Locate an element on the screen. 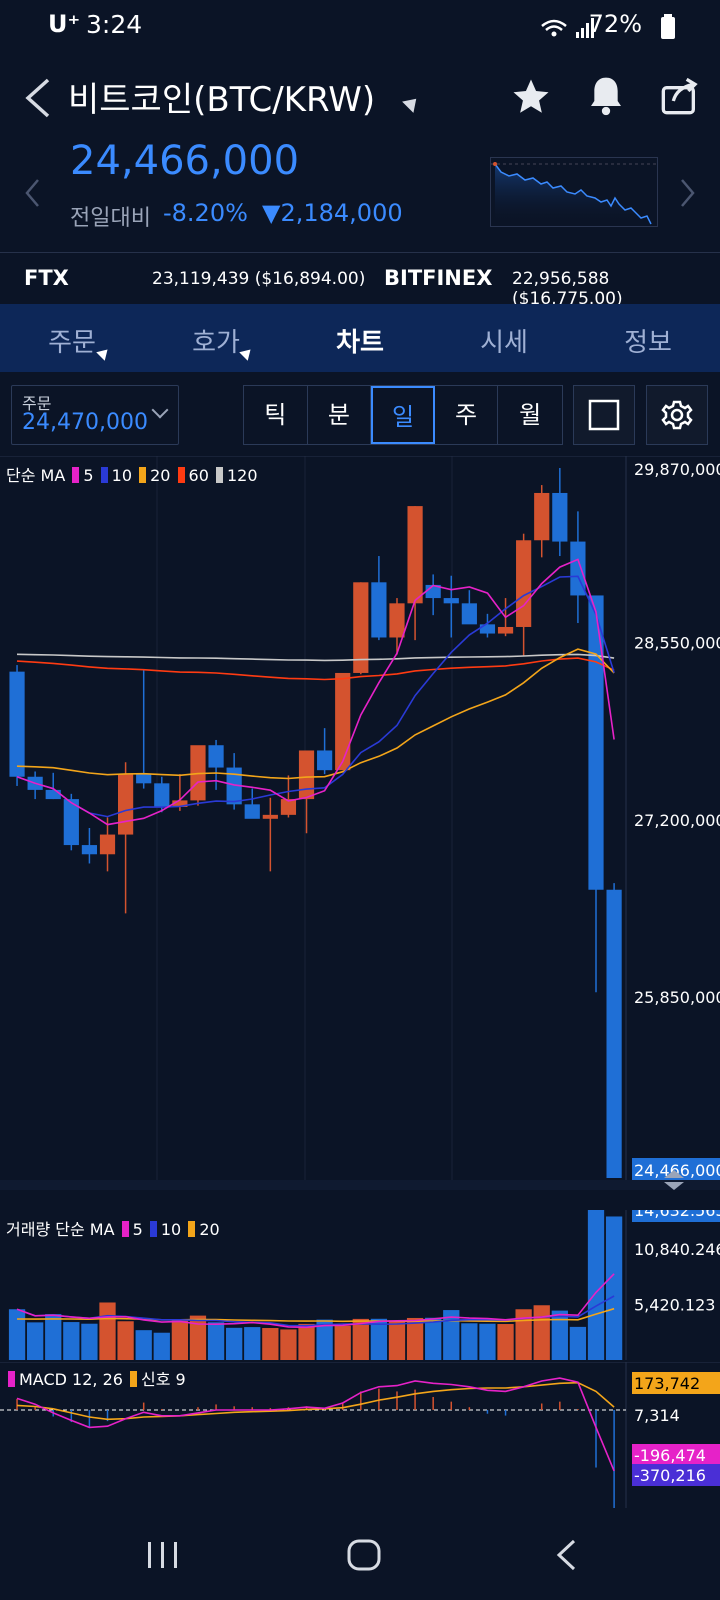 This screenshot has height=1600, width=720. macd-chart: 173,742 7,314 -196,474-370,216 is located at coordinates (360, 1437).